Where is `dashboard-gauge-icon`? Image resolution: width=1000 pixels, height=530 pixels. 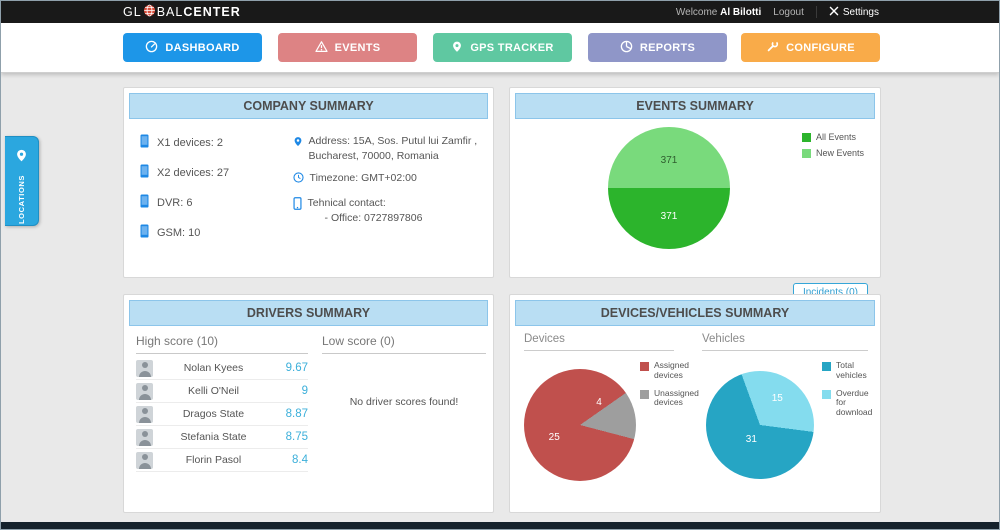
dashboard-gauge-icon is located at coordinates (151, 48).